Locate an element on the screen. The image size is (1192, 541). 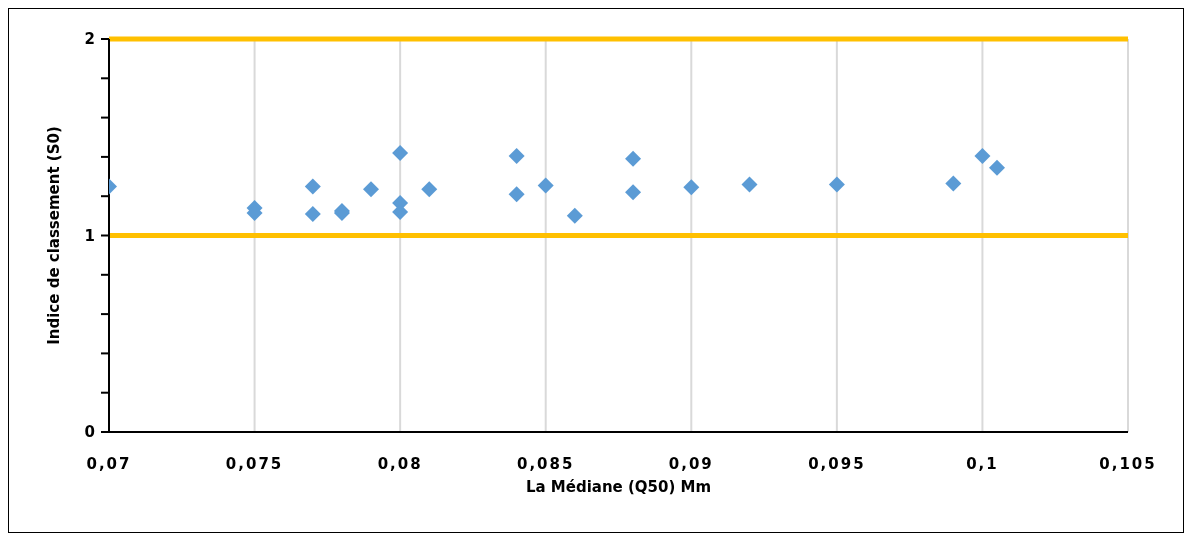
x-tick-label: 0,085 is located at coordinates (545, 463).